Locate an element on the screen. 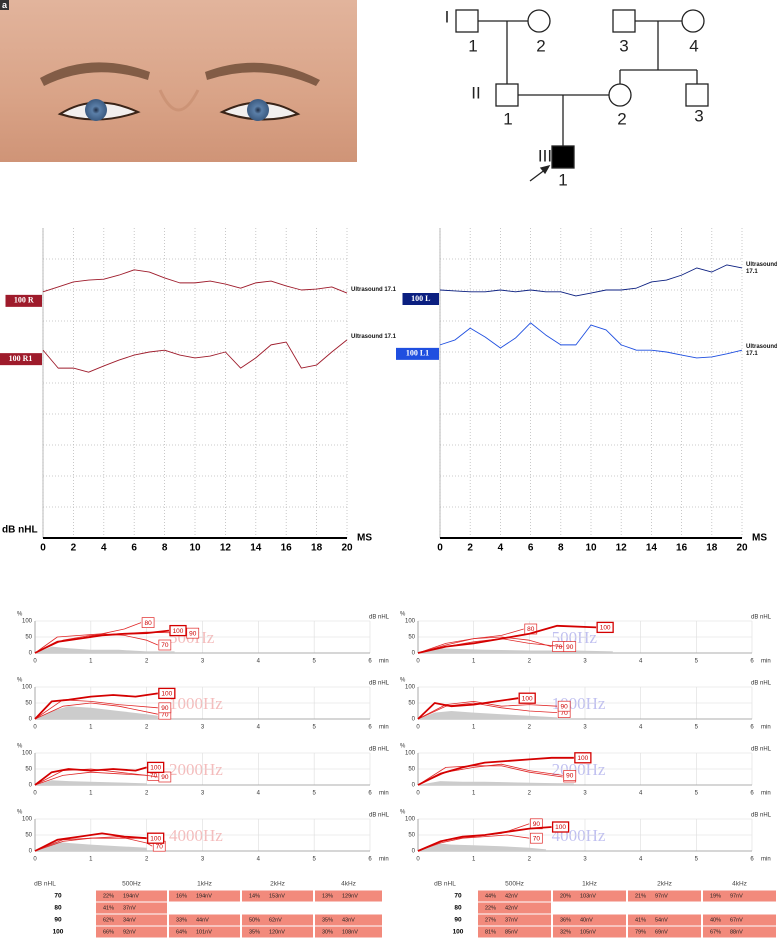 This screenshot has width=777, height=941. cell-amplitude: 103nV is located at coordinates (588, 896).